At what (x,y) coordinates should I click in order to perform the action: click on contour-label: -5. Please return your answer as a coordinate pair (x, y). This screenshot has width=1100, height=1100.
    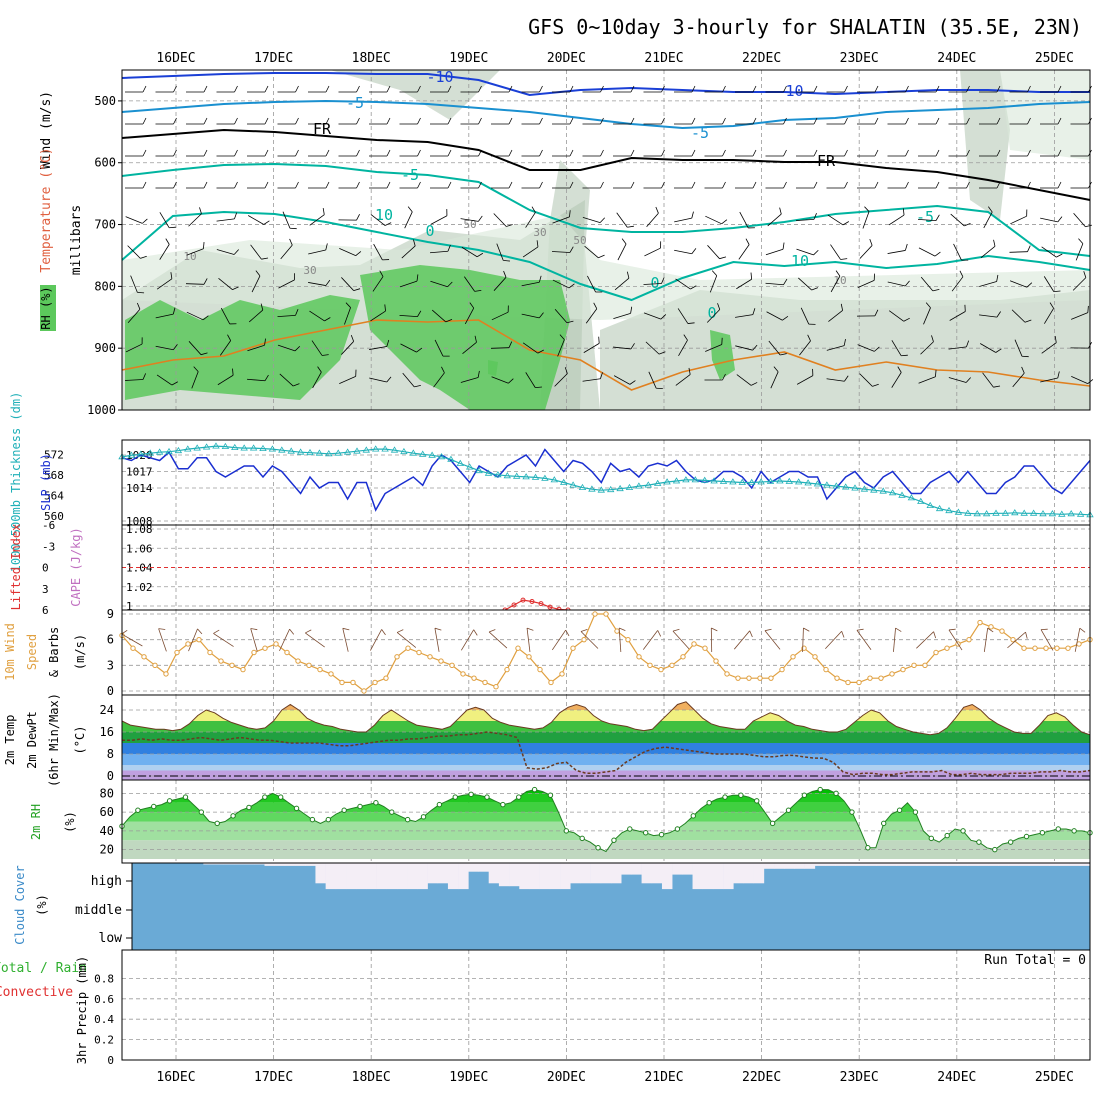
    Looking at the image, I should click on (925, 217).